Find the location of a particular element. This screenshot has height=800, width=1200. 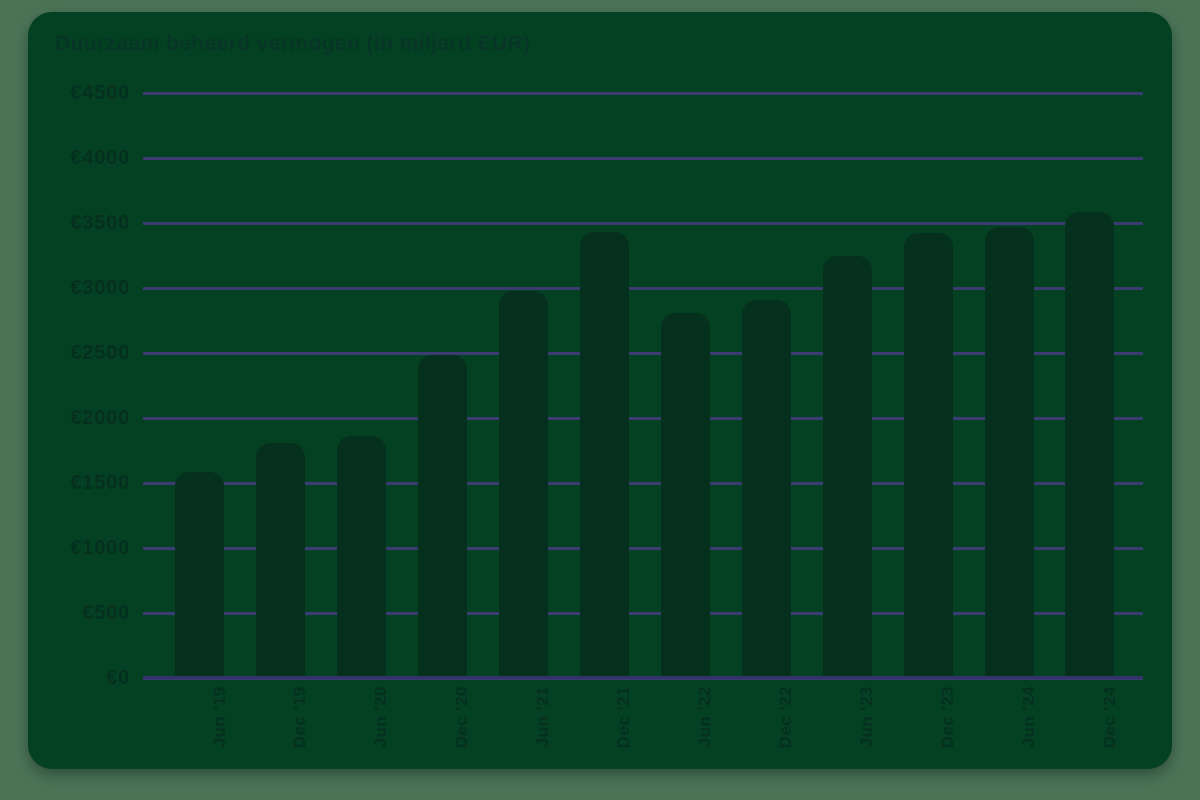

y-tick-label: €1000 is located at coordinates (100, 548).